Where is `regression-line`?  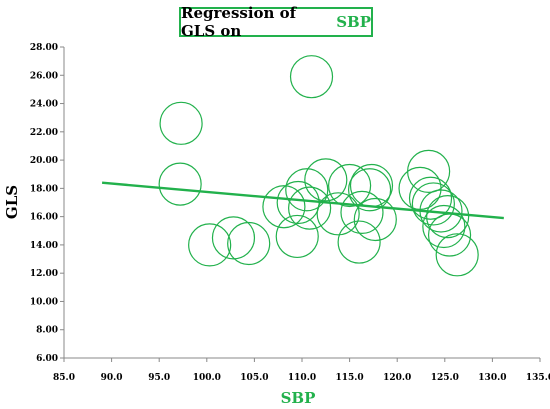 regression-line is located at coordinates (302, 200).